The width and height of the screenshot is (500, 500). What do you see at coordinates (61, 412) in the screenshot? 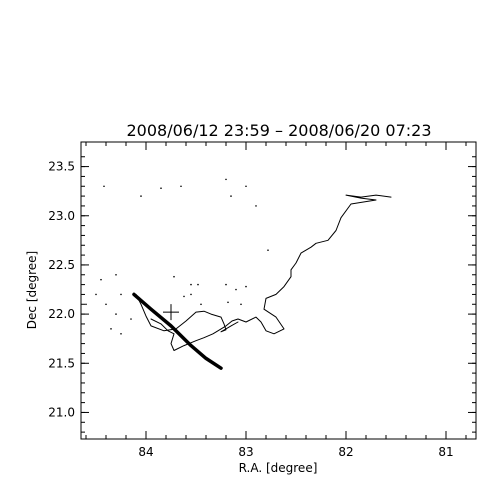
I see `y-tick-label: 21.0` at bounding box center [61, 412].